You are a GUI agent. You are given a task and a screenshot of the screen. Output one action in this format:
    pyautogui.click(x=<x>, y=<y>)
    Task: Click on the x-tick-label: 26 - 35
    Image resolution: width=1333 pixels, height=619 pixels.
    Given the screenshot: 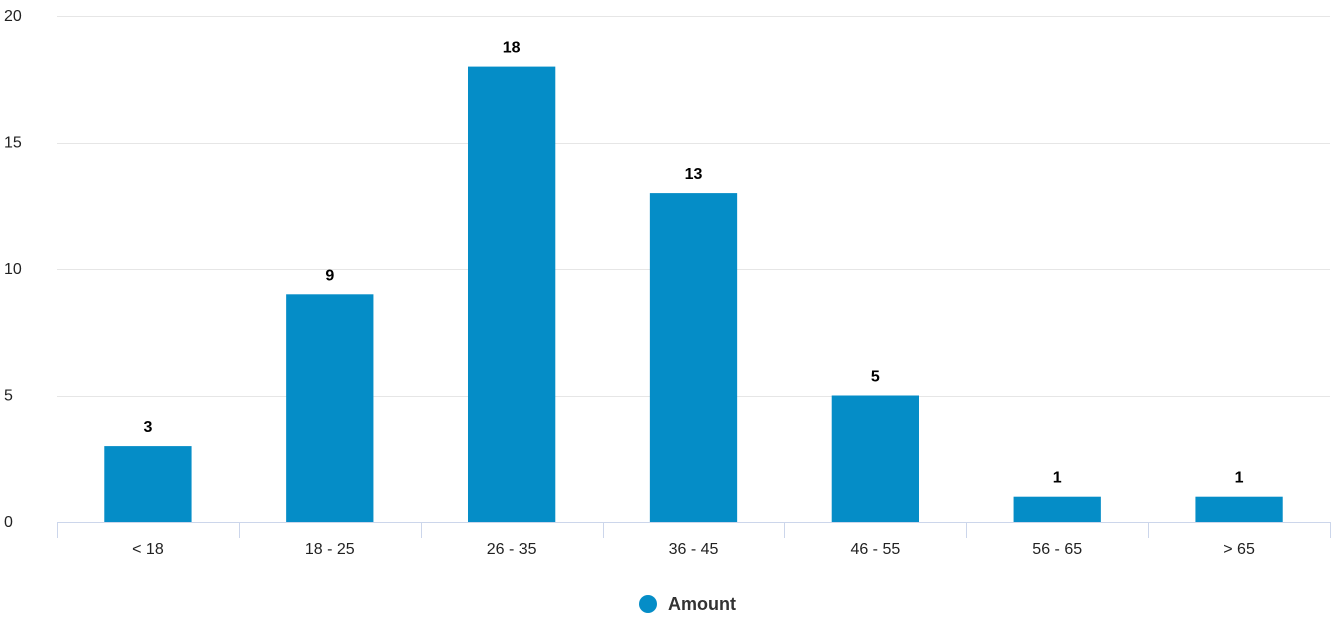 What is the action you would take?
    pyautogui.click(x=512, y=549)
    